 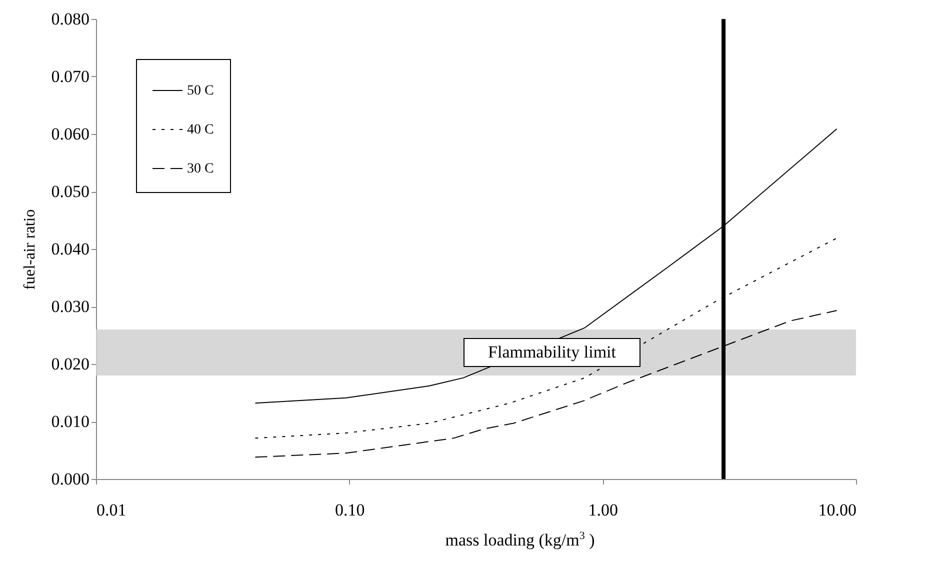 I want to click on y-tick-label: 0.070, so click(x=70, y=76).